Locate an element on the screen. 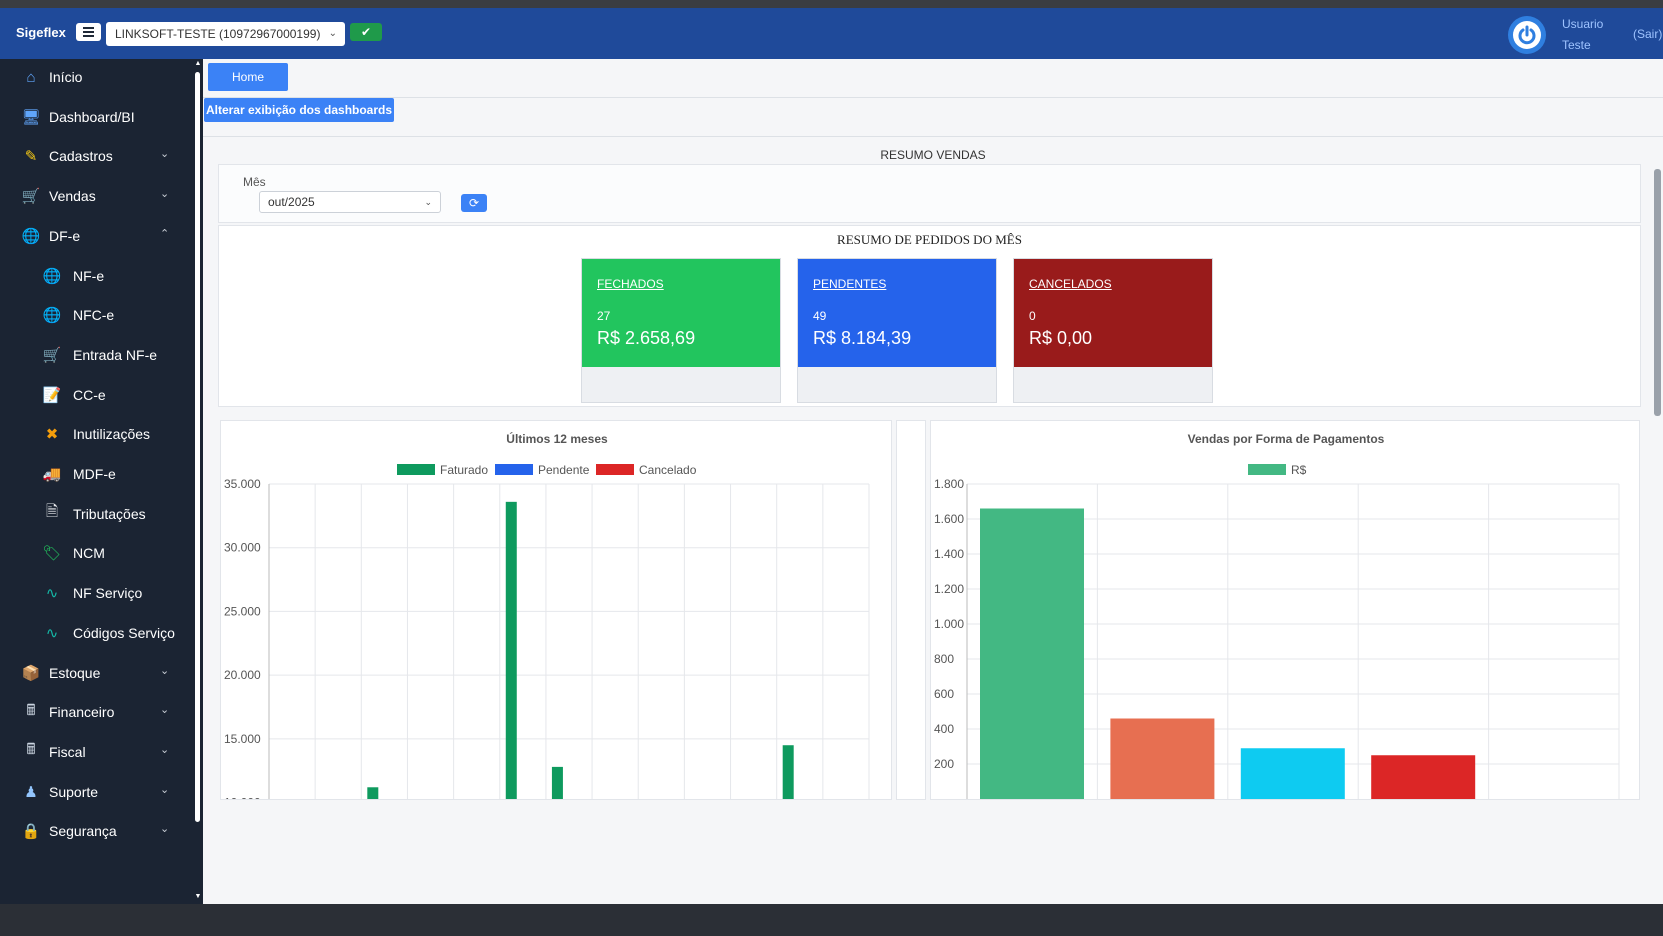 The image size is (1663, 936). y-tick-label: 800 is located at coordinates (944, 659).